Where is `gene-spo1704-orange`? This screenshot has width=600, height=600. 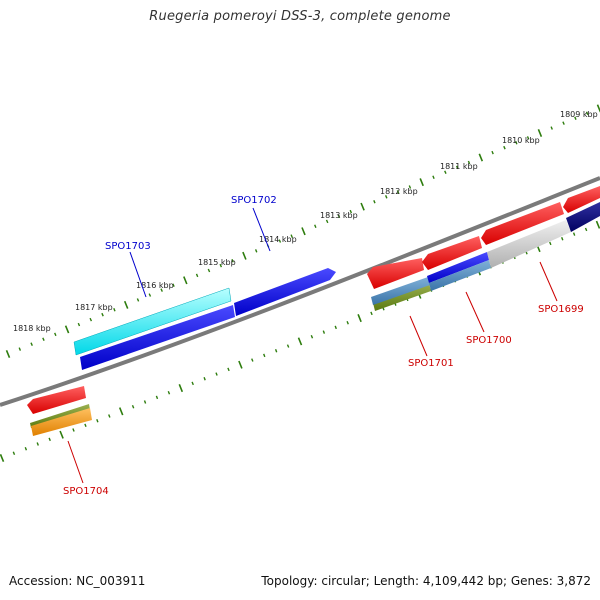 gene-spo1704-orange is located at coordinates (61, 422).